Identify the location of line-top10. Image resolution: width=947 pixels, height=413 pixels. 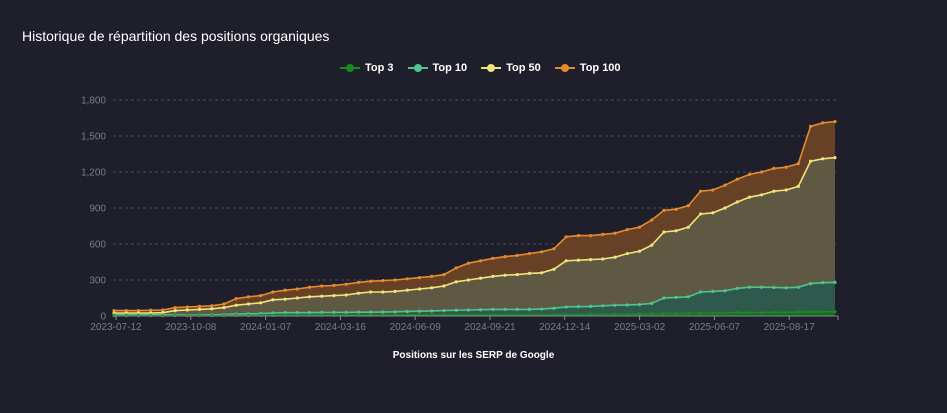
(475, 298).